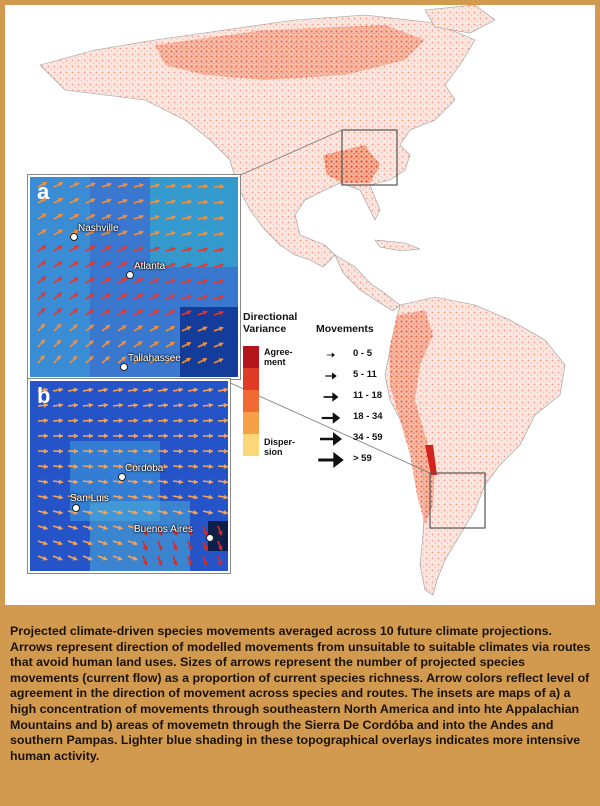  What do you see at coordinates (132, 476) in the screenshot?
I see `inset-b-arrows` at bounding box center [132, 476].